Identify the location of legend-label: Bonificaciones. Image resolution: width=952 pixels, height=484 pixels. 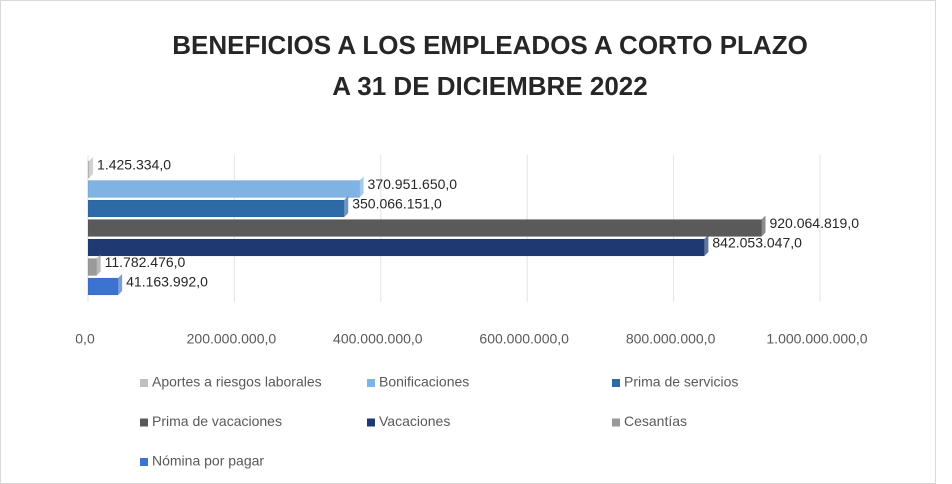
(424, 382).